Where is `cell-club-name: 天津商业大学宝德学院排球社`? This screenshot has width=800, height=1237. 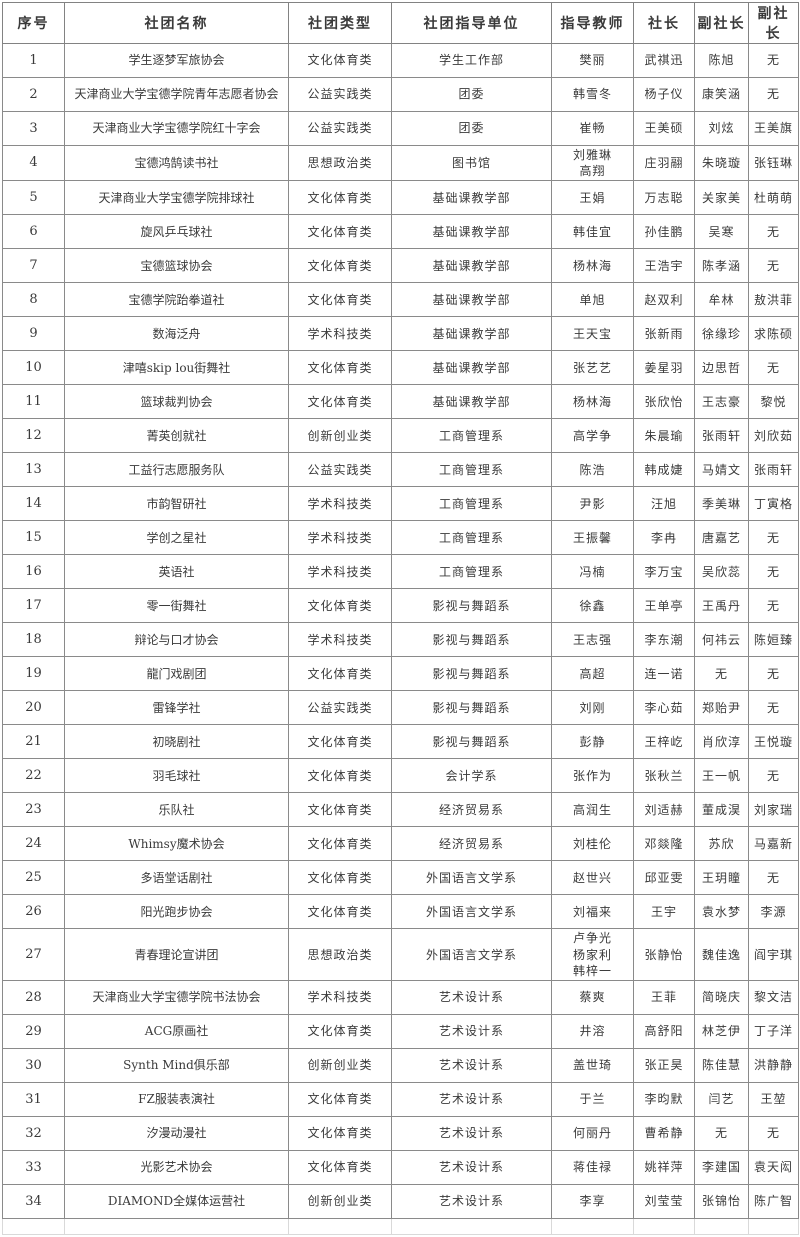 cell-club-name: 天津商业大学宝德学院排球社 is located at coordinates (176, 198).